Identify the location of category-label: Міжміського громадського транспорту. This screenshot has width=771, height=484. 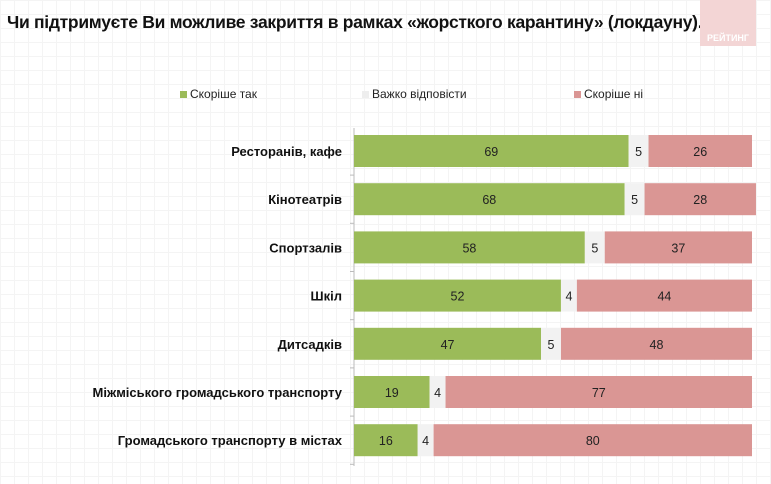
(218, 392).